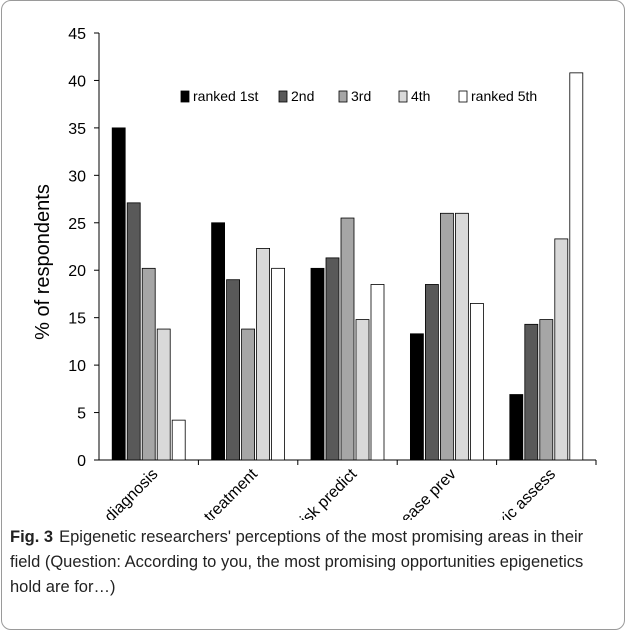 This screenshot has width=629, height=636. What do you see at coordinates (233, 370) in the screenshot?
I see `bar-treatment-2nd` at bounding box center [233, 370].